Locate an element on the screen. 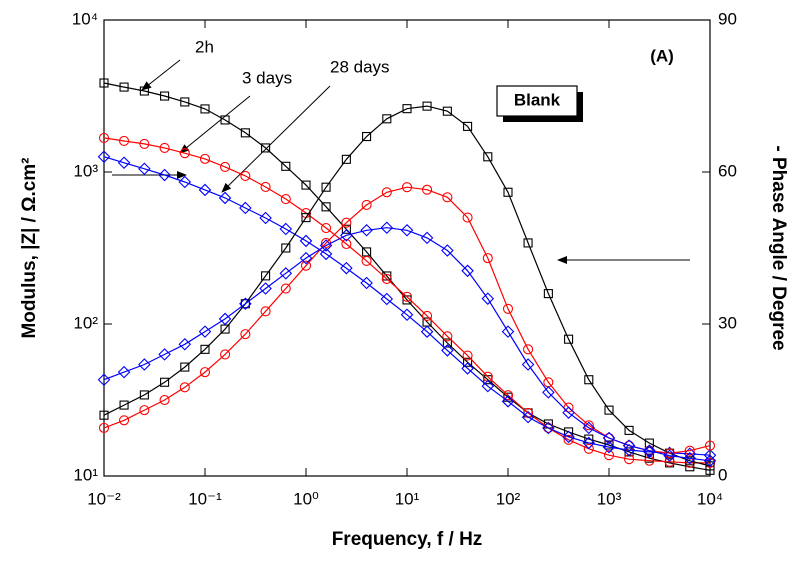 The width and height of the screenshot is (799, 572). arrow is located at coordinates (276, 139).